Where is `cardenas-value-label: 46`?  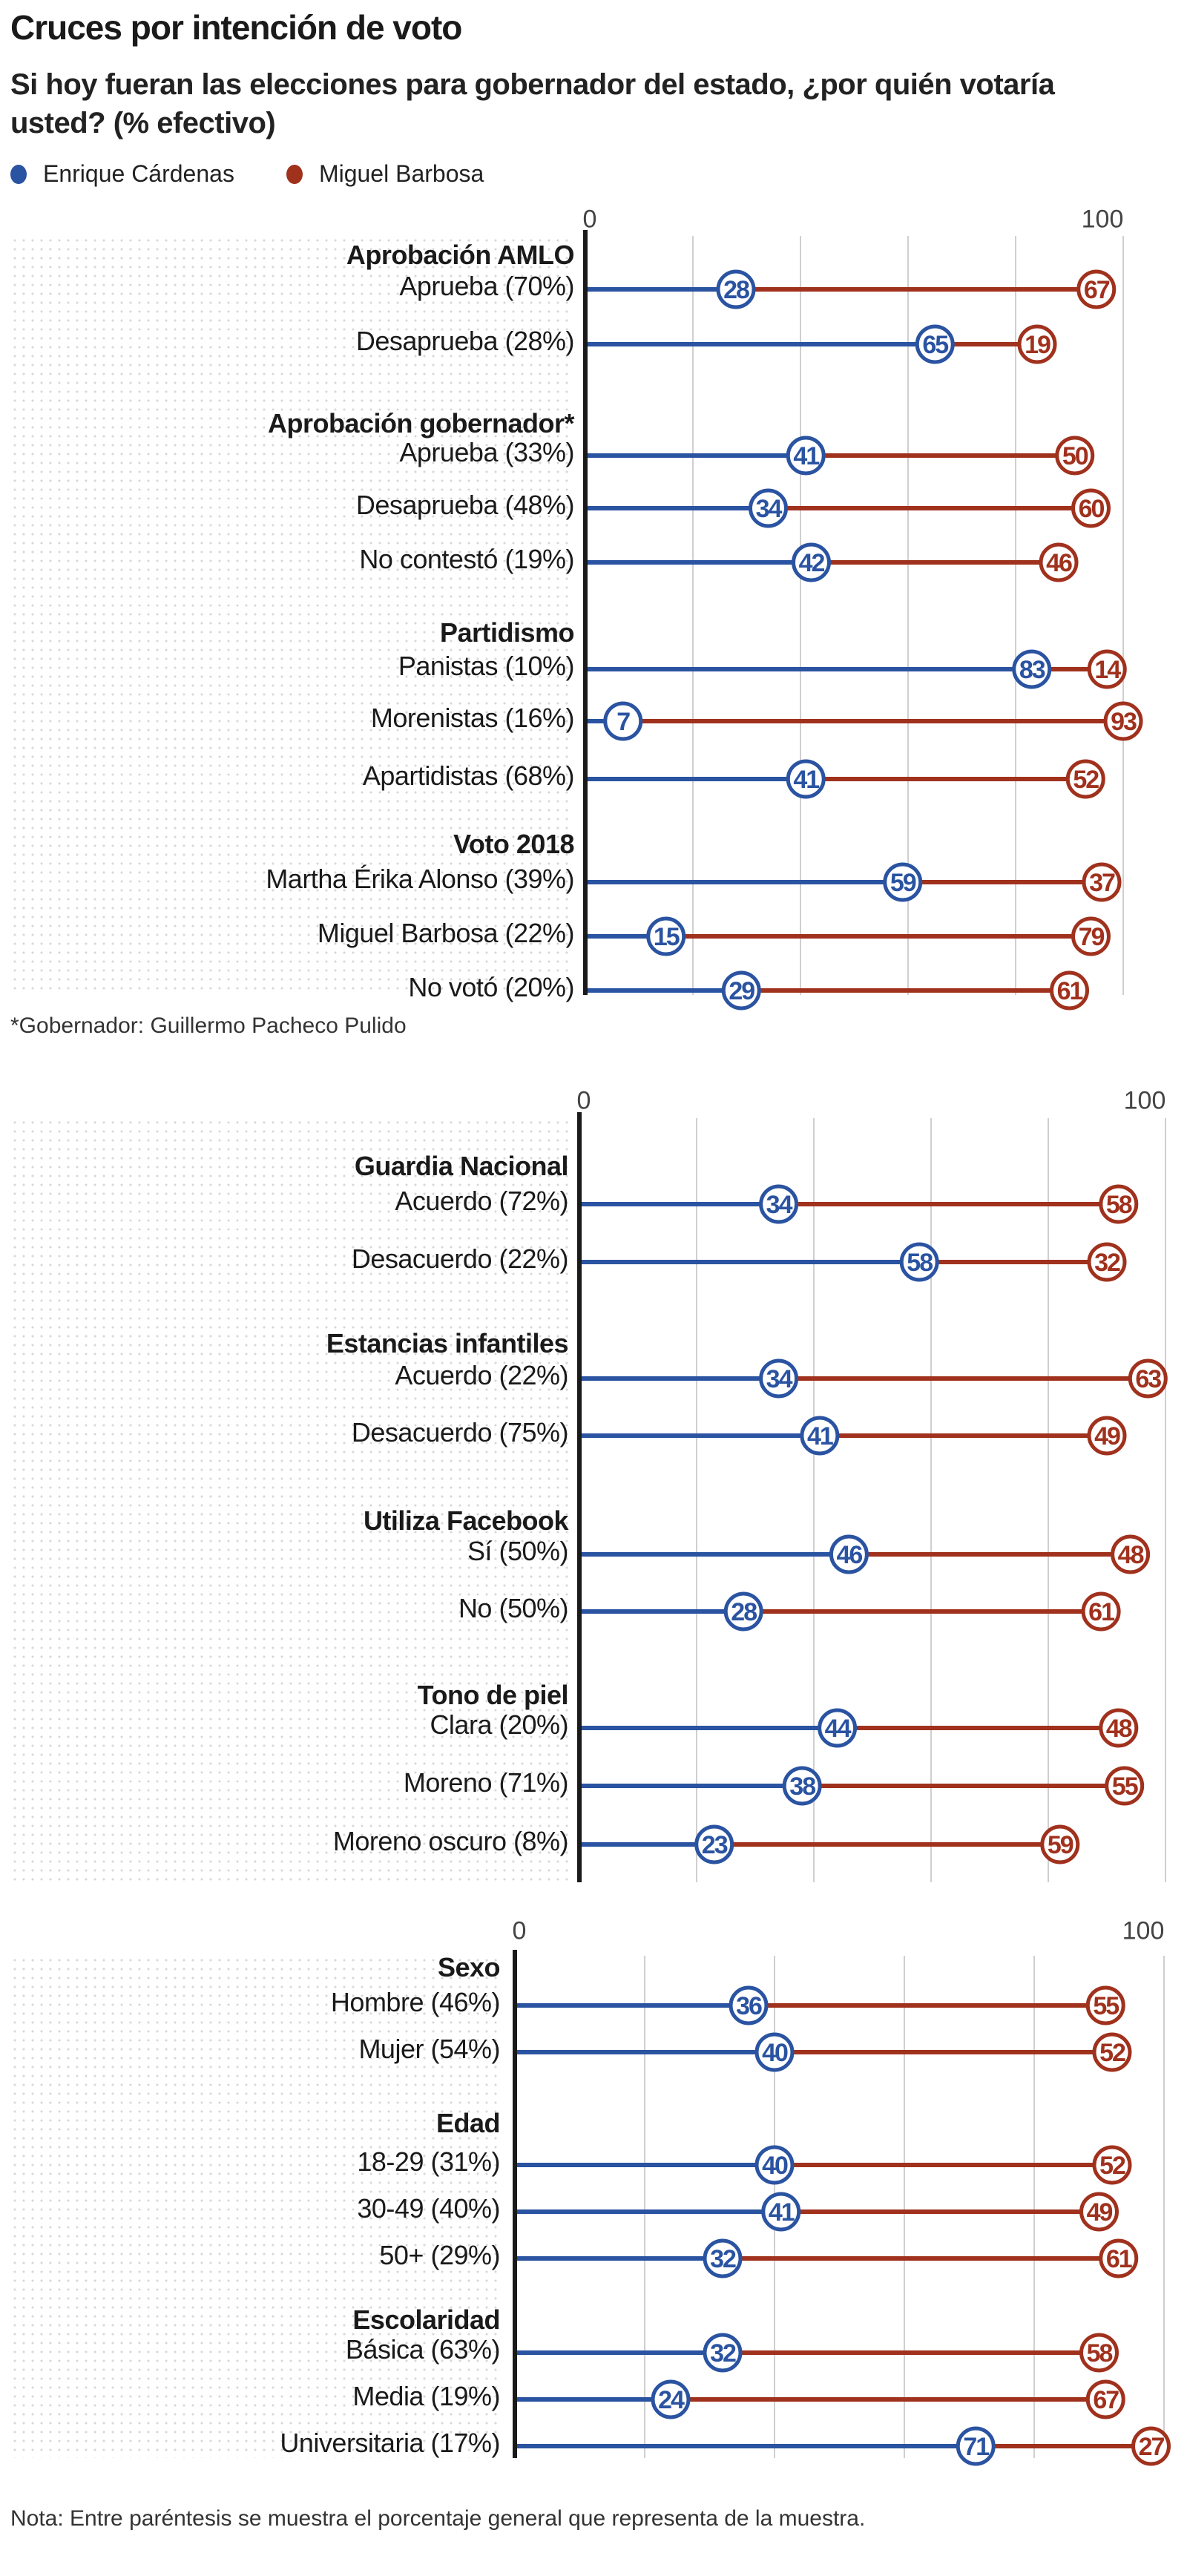
cardenas-value-label: 46 is located at coordinates (849, 1555).